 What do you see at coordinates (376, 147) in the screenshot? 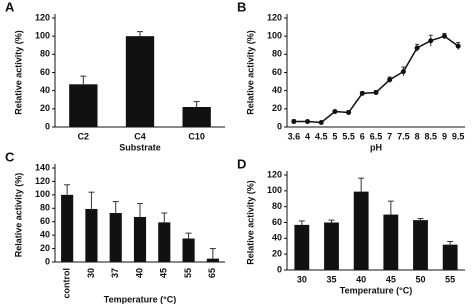
I see `x-axis-label: pH` at bounding box center [376, 147].